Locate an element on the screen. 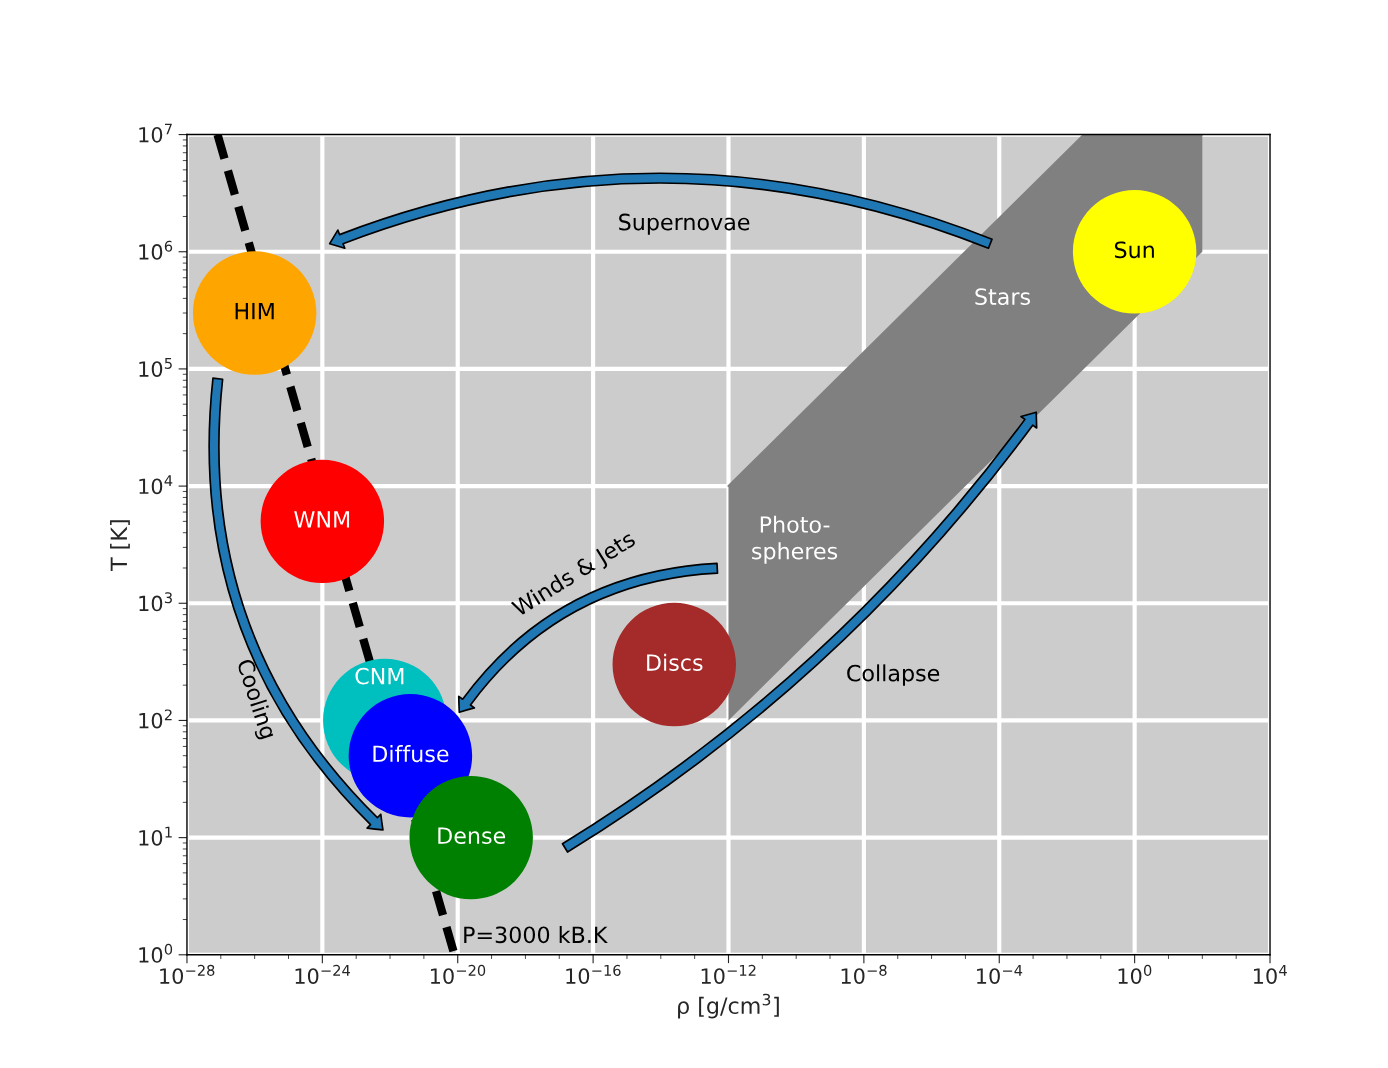 Image resolution: width=1388 pixels, height=1068 pixels. x-tick-label: 10$^{−12}$ is located at coordinates (728, 974).